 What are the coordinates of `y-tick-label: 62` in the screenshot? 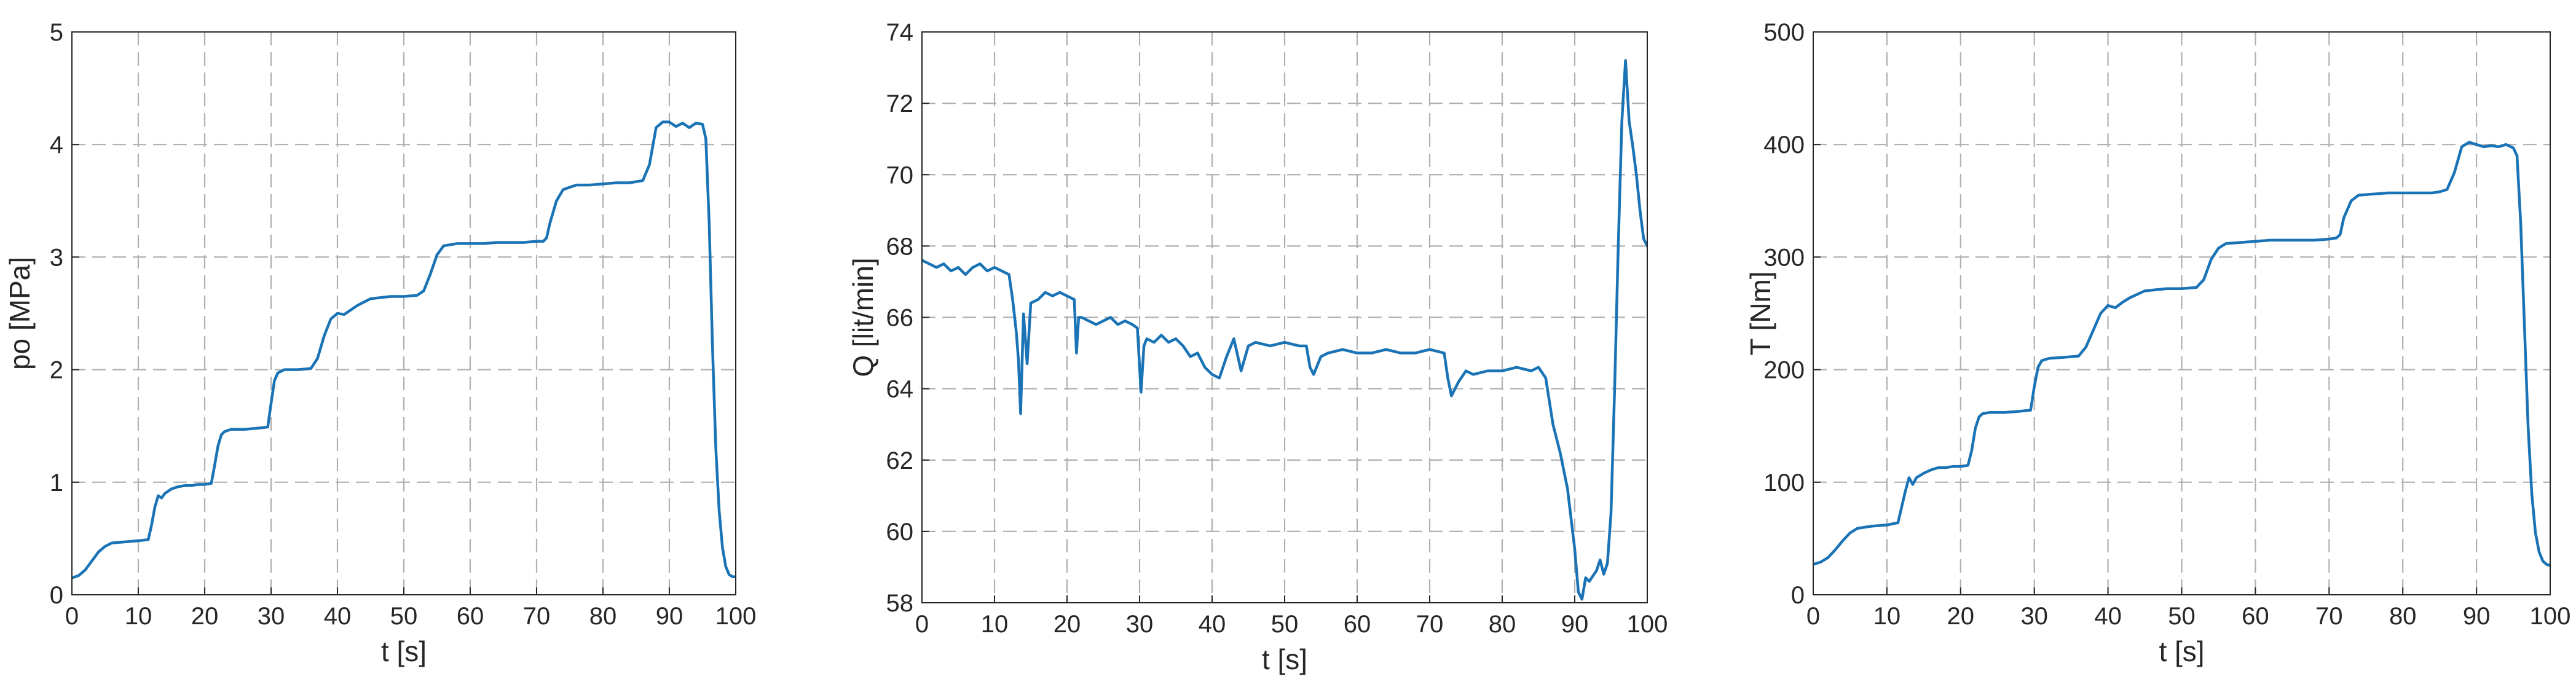 It's located at (900, 460).